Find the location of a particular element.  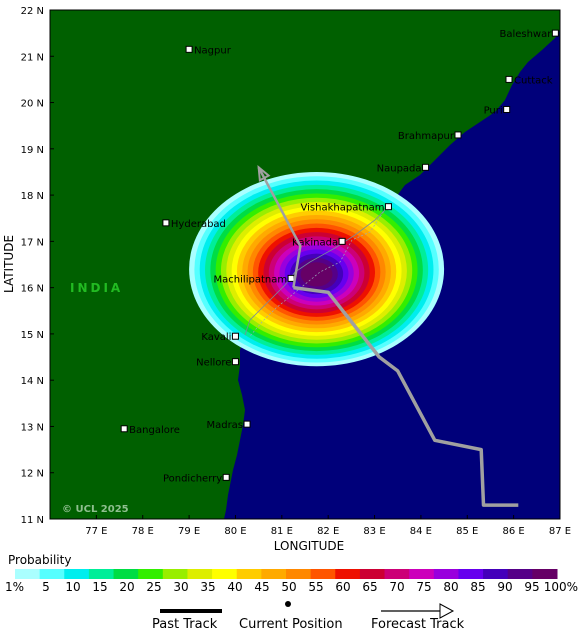

city-label: Machilipatnam is located at coordinates (251, 279).